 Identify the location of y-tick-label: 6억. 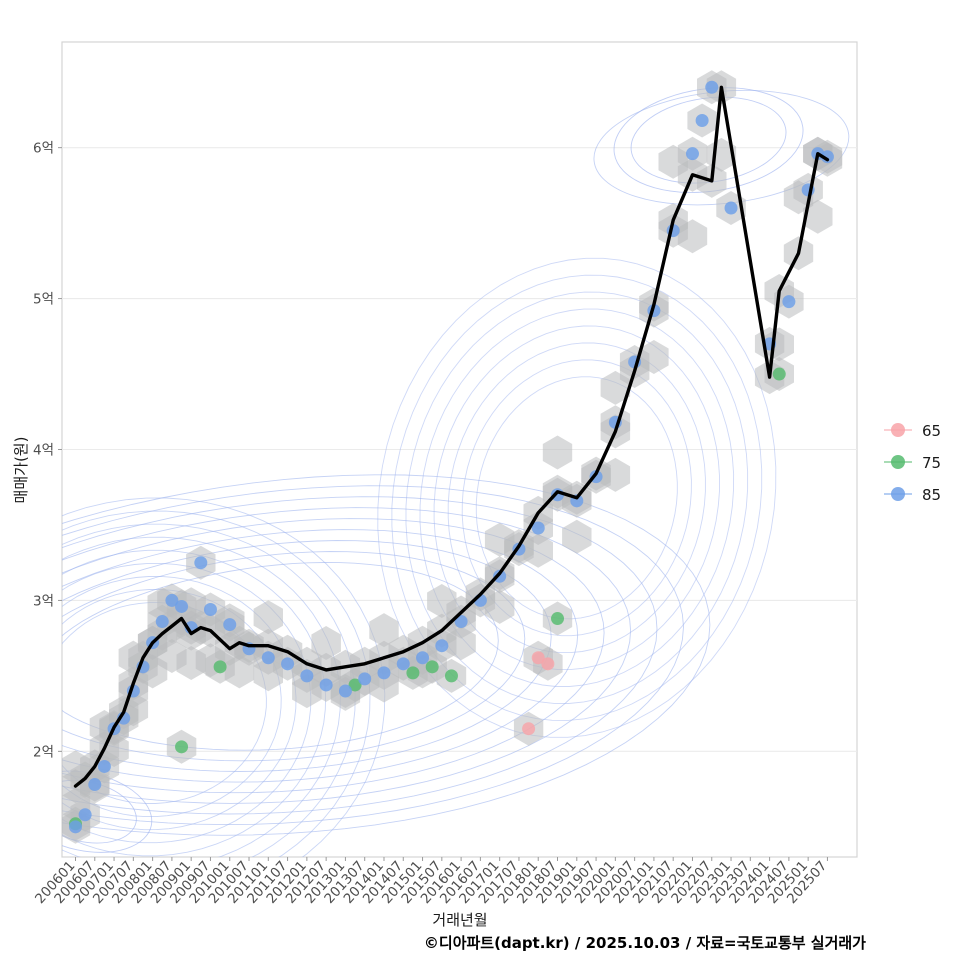
(43, 149).